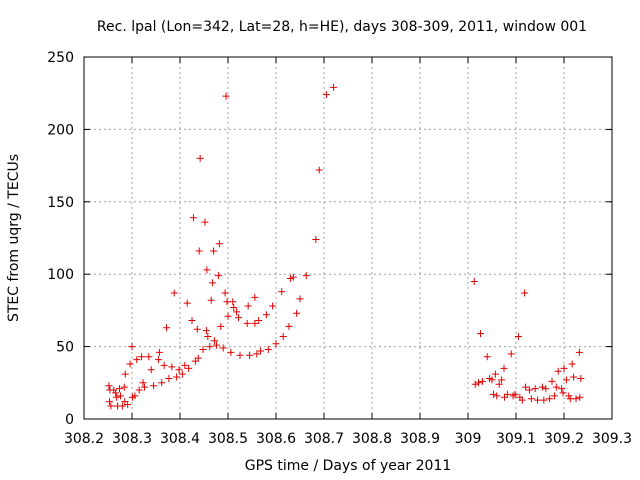  What do you see at coordinates (69, 420) in the screenshot?
I see `y-tick-label: 0` at bounding box center [69, 420].